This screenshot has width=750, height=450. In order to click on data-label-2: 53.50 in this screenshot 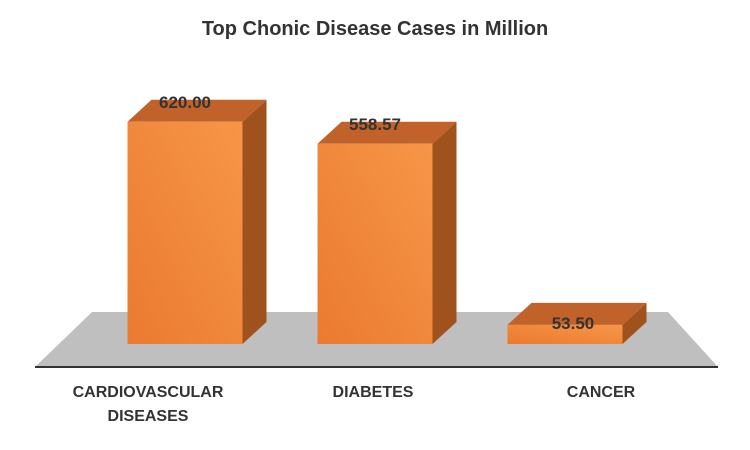, I will do `click(573, 323)`.